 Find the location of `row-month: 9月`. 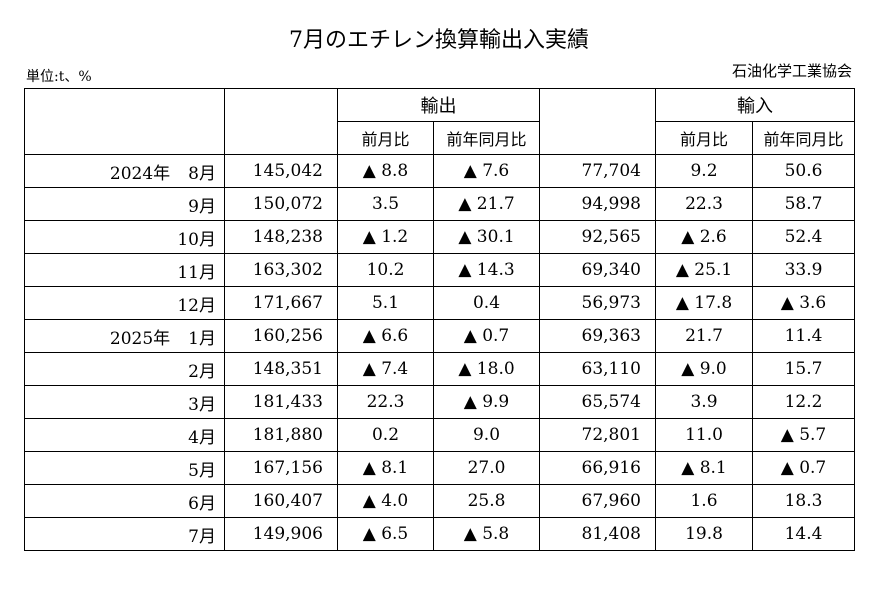

row-month: 9月 is located at coordinates (202, 206).